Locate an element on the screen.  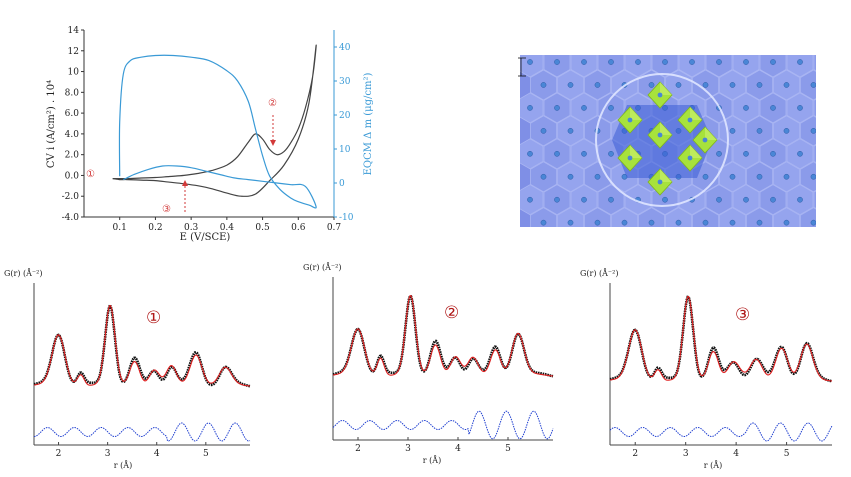
pdf-panel-1: G(r) (Å⁻²) r (Å) ① 2 3 4 5 is located at coordinates (127, 369).